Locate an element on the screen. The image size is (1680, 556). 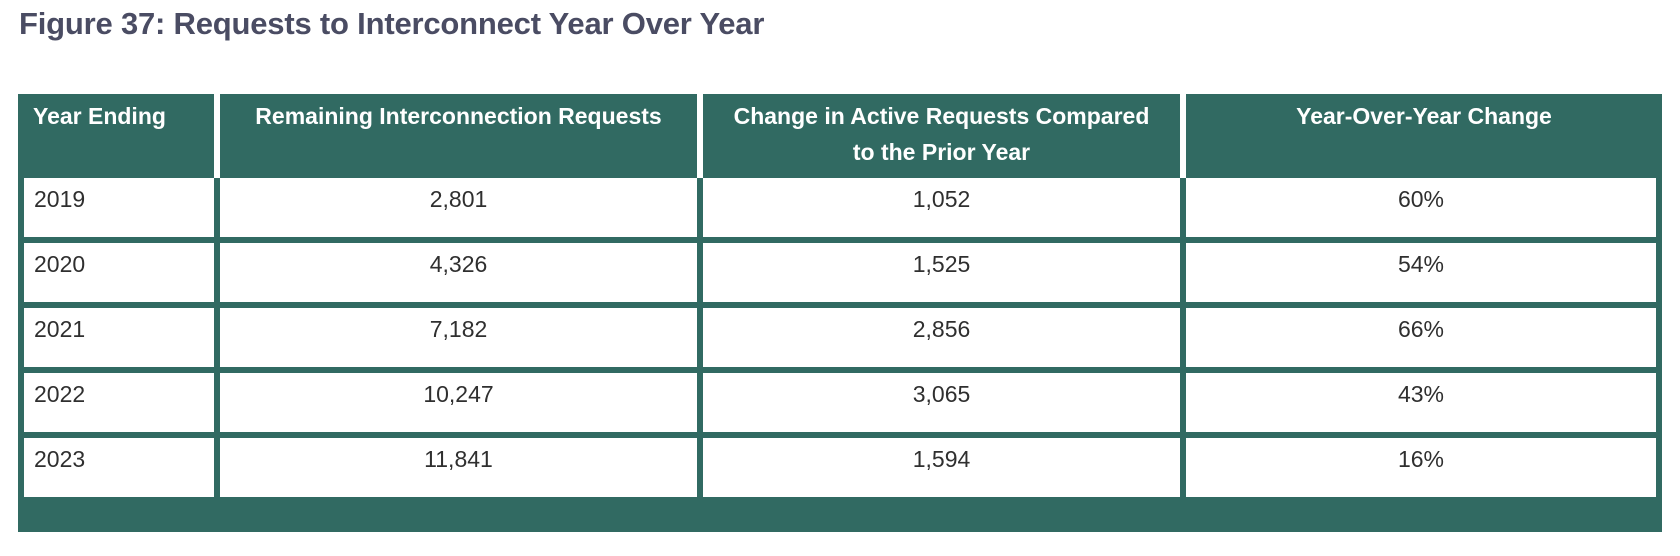
table-row: 2023 11,841 1,594 16% is located at coordinates (840, 470).